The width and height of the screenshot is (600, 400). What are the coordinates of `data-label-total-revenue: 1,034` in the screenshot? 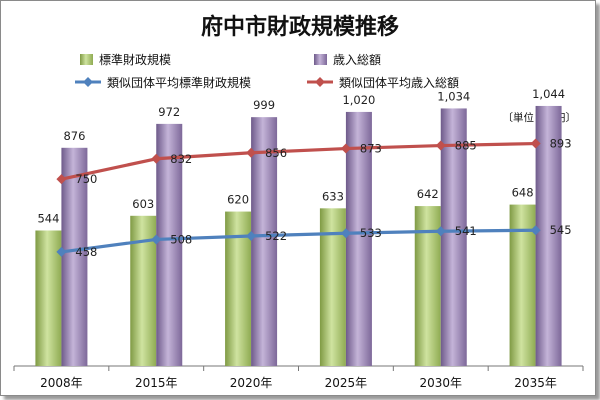 It's located at (453, 96).